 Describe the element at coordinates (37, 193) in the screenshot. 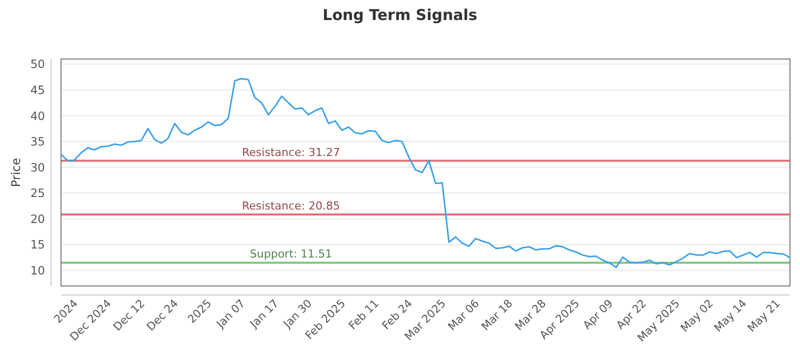

I see `y-tick-label: 25` at that location.